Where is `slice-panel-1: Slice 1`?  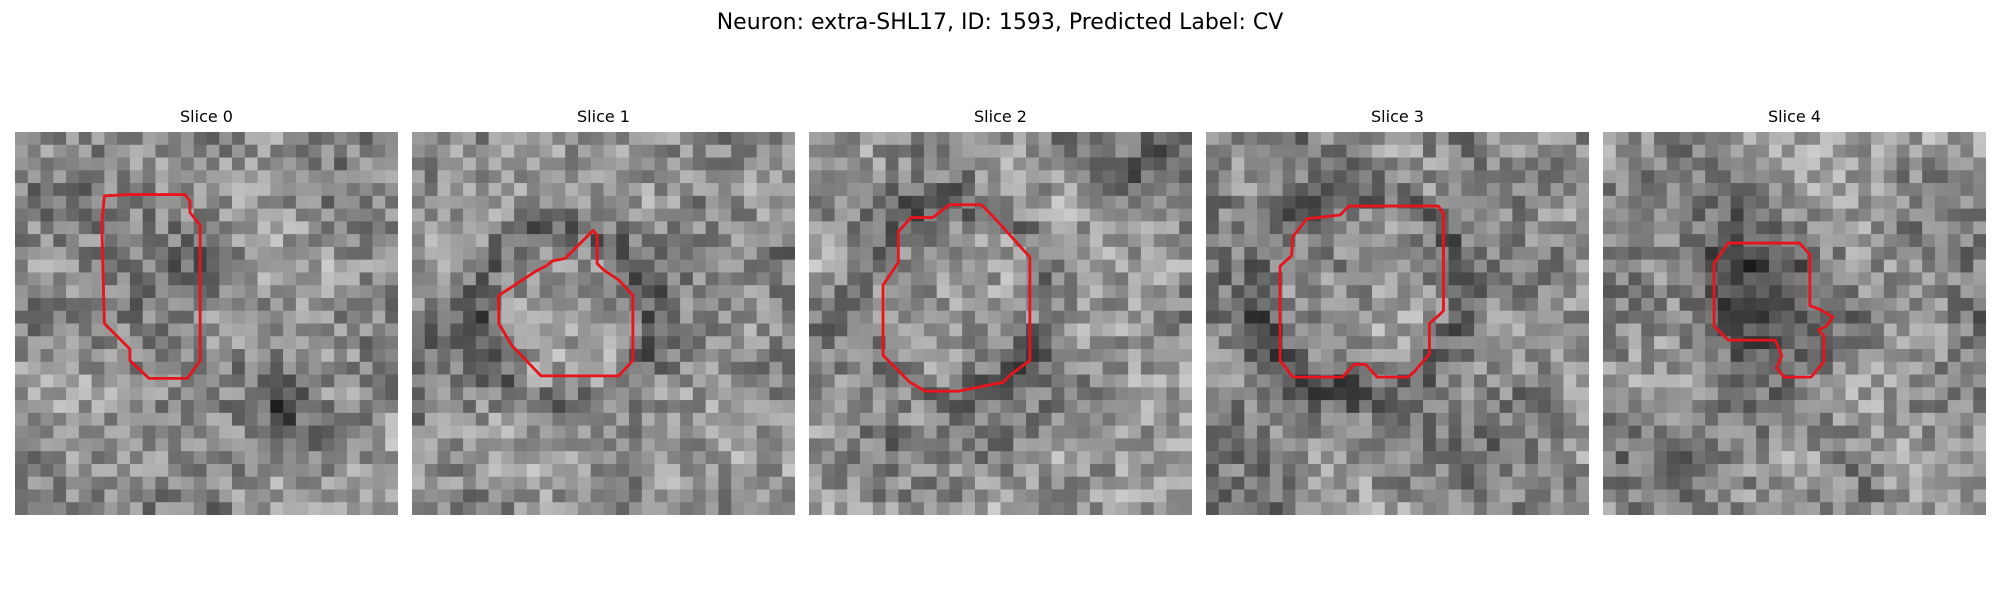 slice-panel-1: Slice 1 is located at coordinates (603, 309).